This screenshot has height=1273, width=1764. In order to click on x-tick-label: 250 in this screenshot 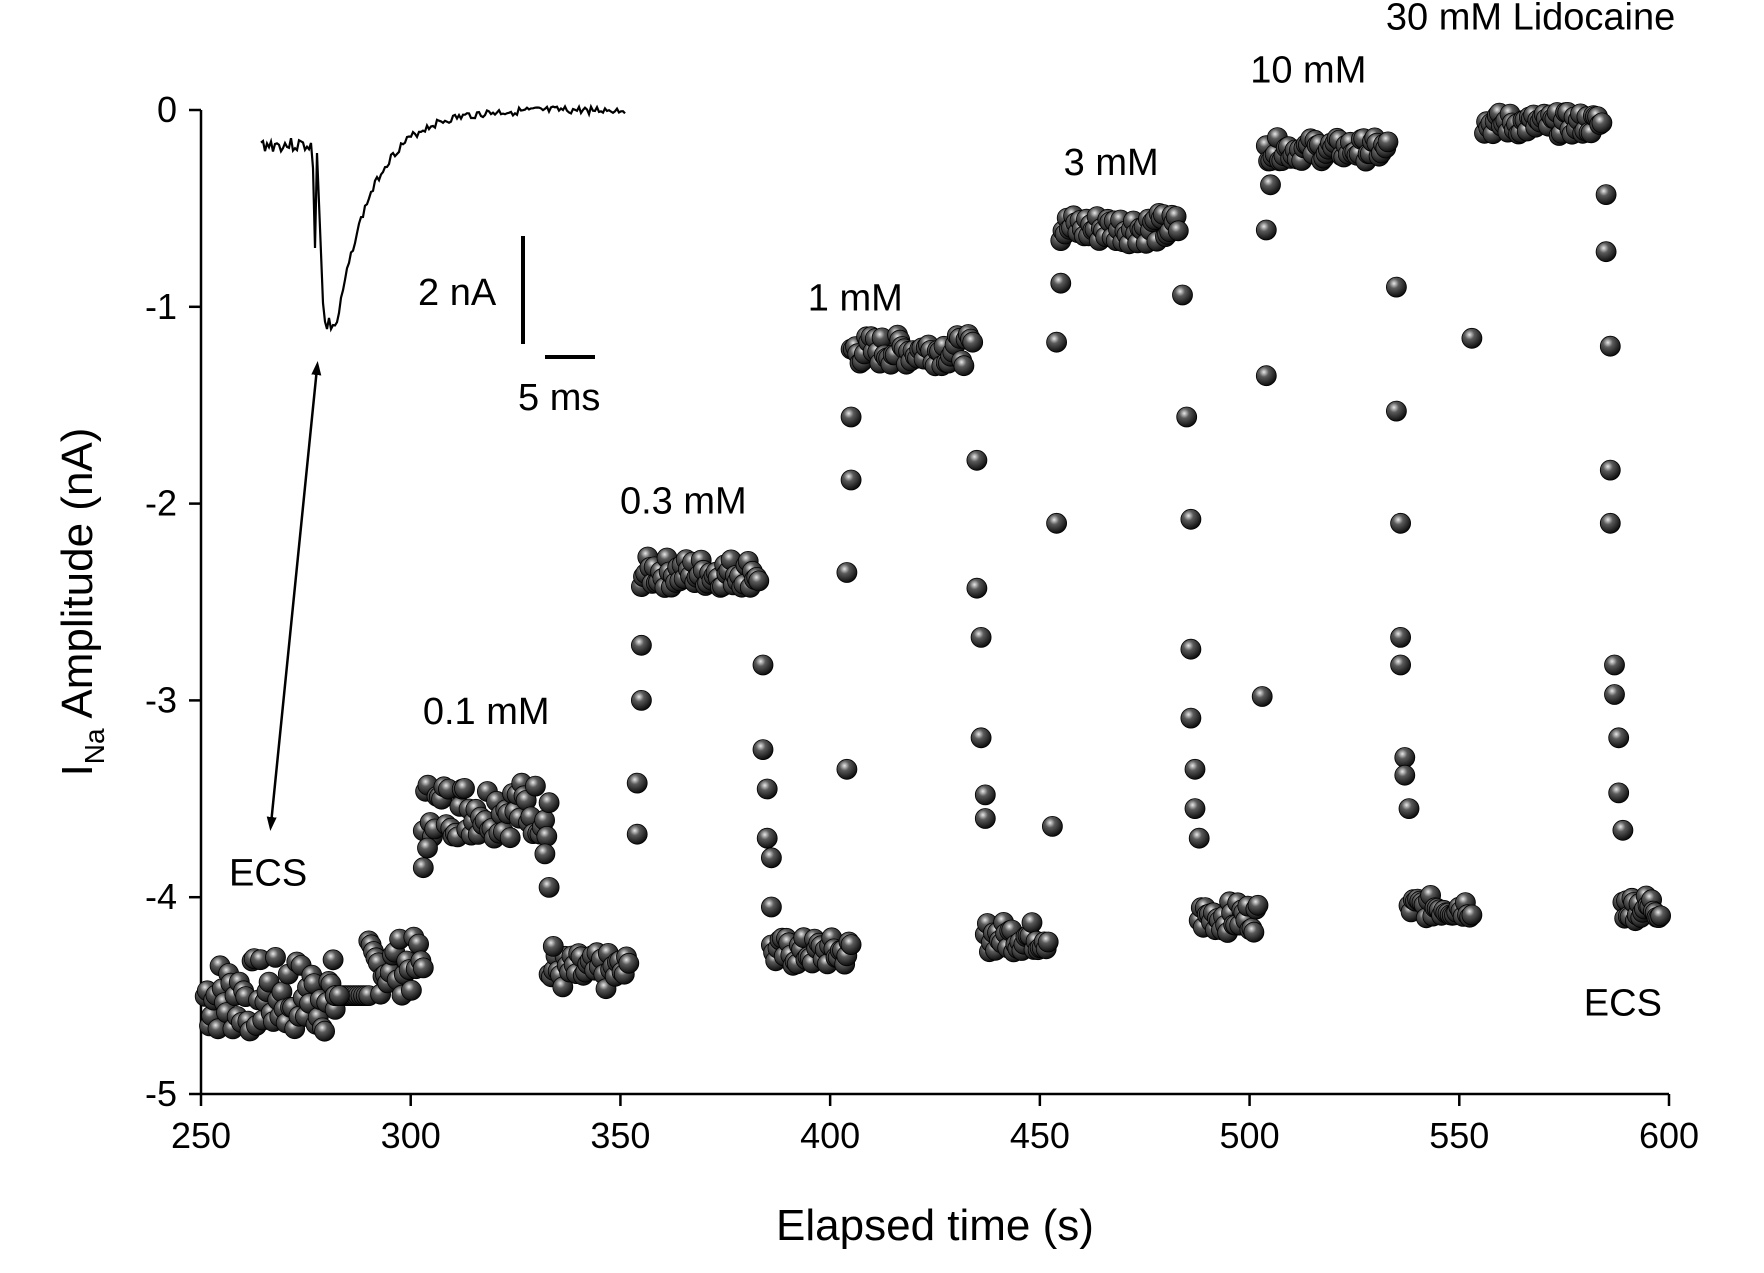, I will do `click(201, 1135)`.